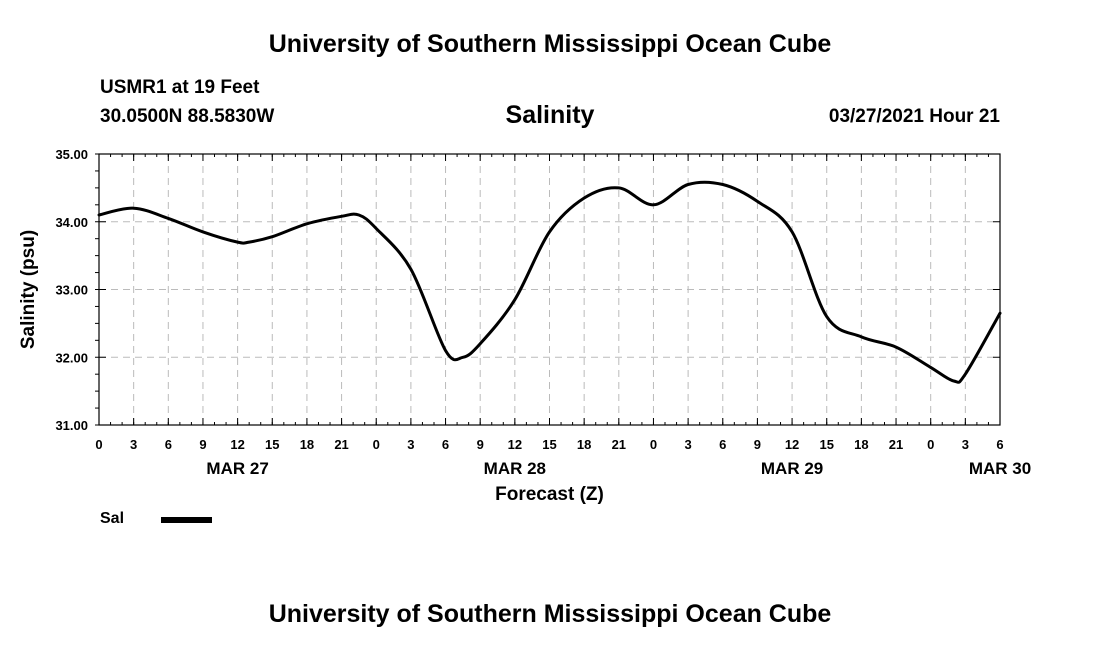 The image size is (1100, 650). What do you see at coordinates (186, 520) in the screenshot?
I see `legend-line-swatch` at bounding box center [186, 520].